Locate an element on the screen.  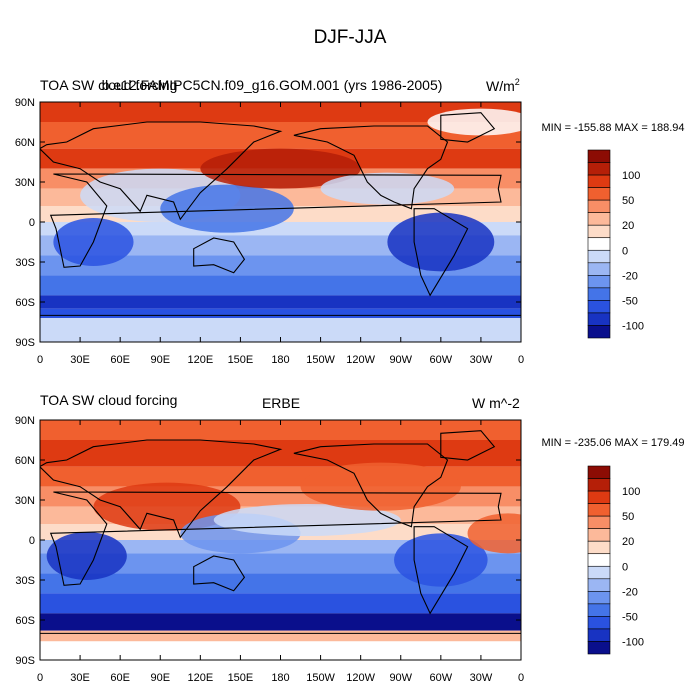
x-tick-label: 150E is located at coordinates (241, 360).